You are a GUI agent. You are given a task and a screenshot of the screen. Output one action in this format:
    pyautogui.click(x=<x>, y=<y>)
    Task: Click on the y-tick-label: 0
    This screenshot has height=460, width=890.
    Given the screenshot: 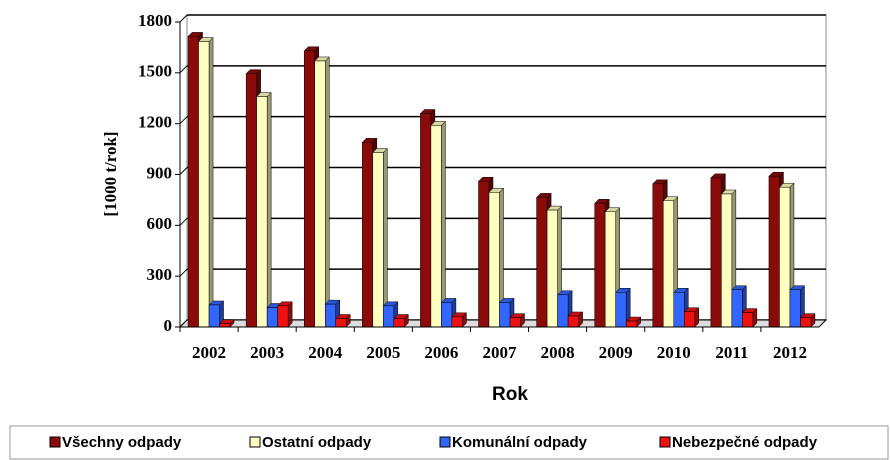 What is the action you would take?
    pyautogui.click(x=168, y=325)
    